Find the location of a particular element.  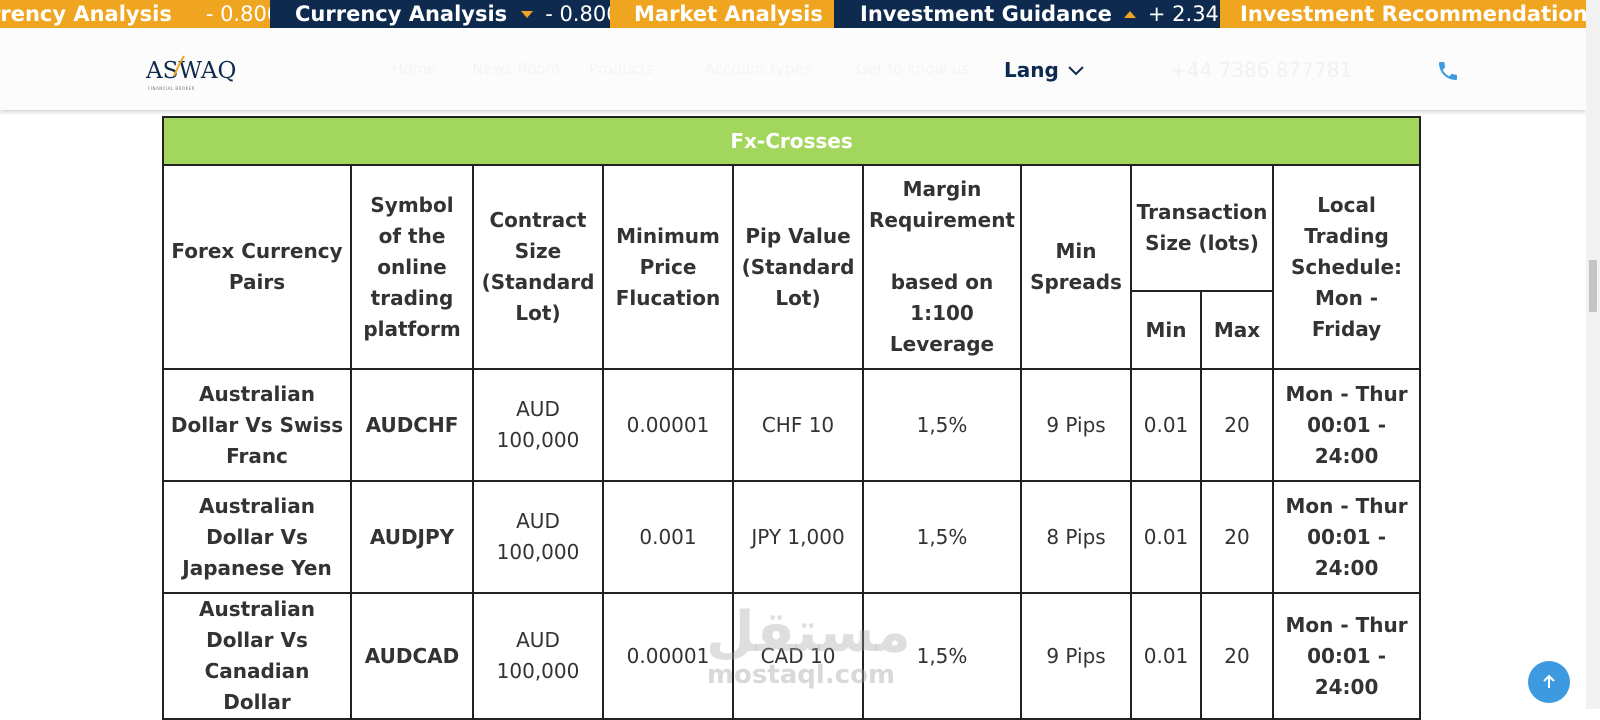

ticker-item-value: + 2.345 is located at coordinates (1190, 14).